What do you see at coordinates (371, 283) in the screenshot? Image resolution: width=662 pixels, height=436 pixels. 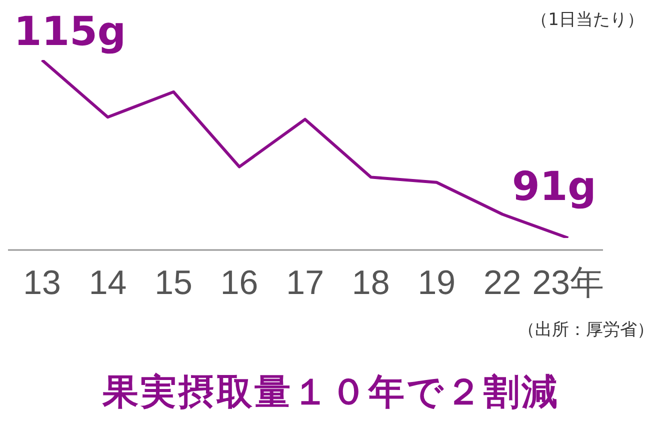 I see `x-tick-label: 18` at bounding box center [371, 283].